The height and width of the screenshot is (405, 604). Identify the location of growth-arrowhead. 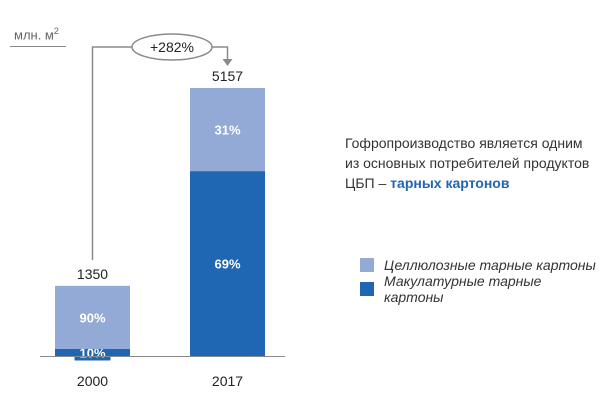
(227, 62).